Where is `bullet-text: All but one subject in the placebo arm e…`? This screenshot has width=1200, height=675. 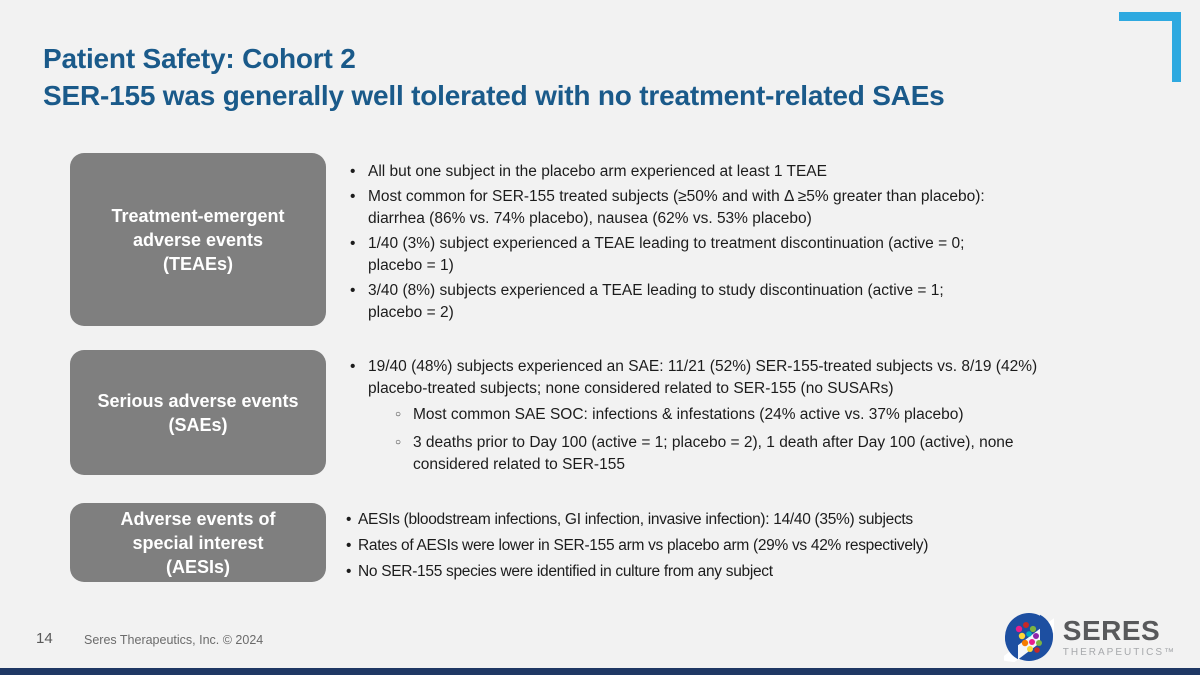 bullet-text: All but one subject in the placebo arm e… is located at coordinates (597, 171).